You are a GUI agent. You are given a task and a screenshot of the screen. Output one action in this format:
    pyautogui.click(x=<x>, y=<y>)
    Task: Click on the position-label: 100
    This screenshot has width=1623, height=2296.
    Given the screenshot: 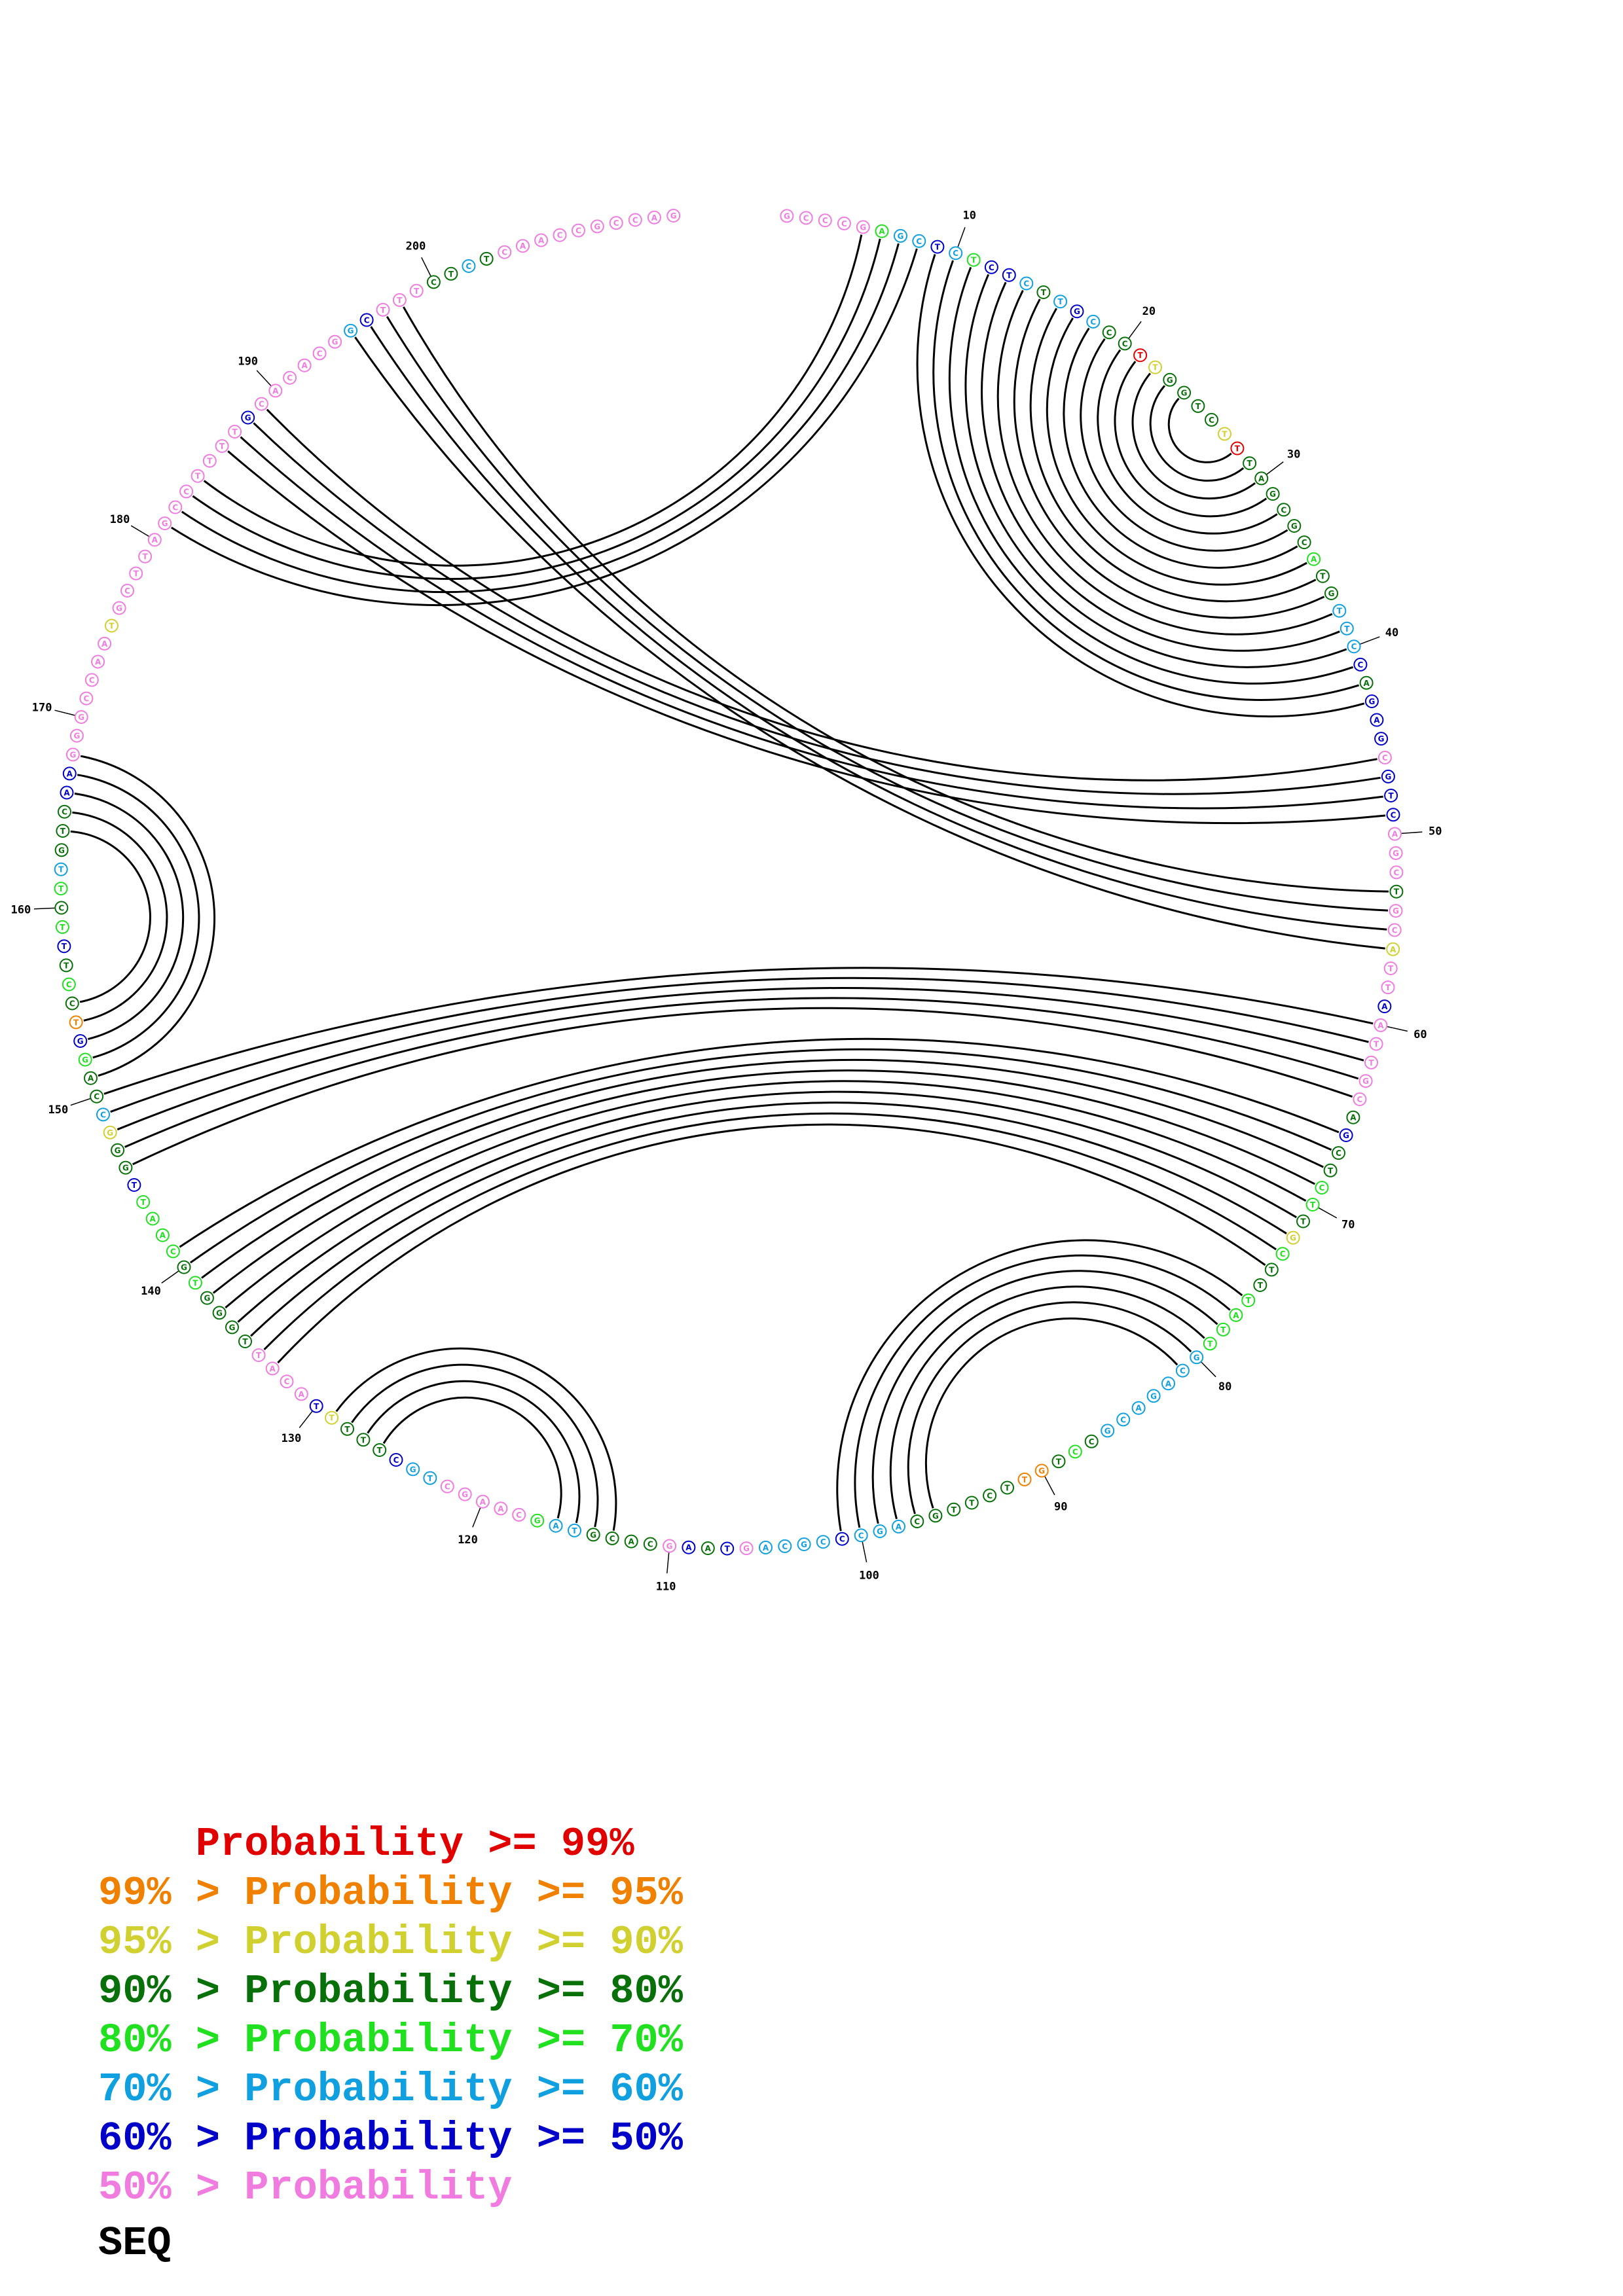 What is the action you would take?
    pyautogui.click(x=869, y=1576)
    